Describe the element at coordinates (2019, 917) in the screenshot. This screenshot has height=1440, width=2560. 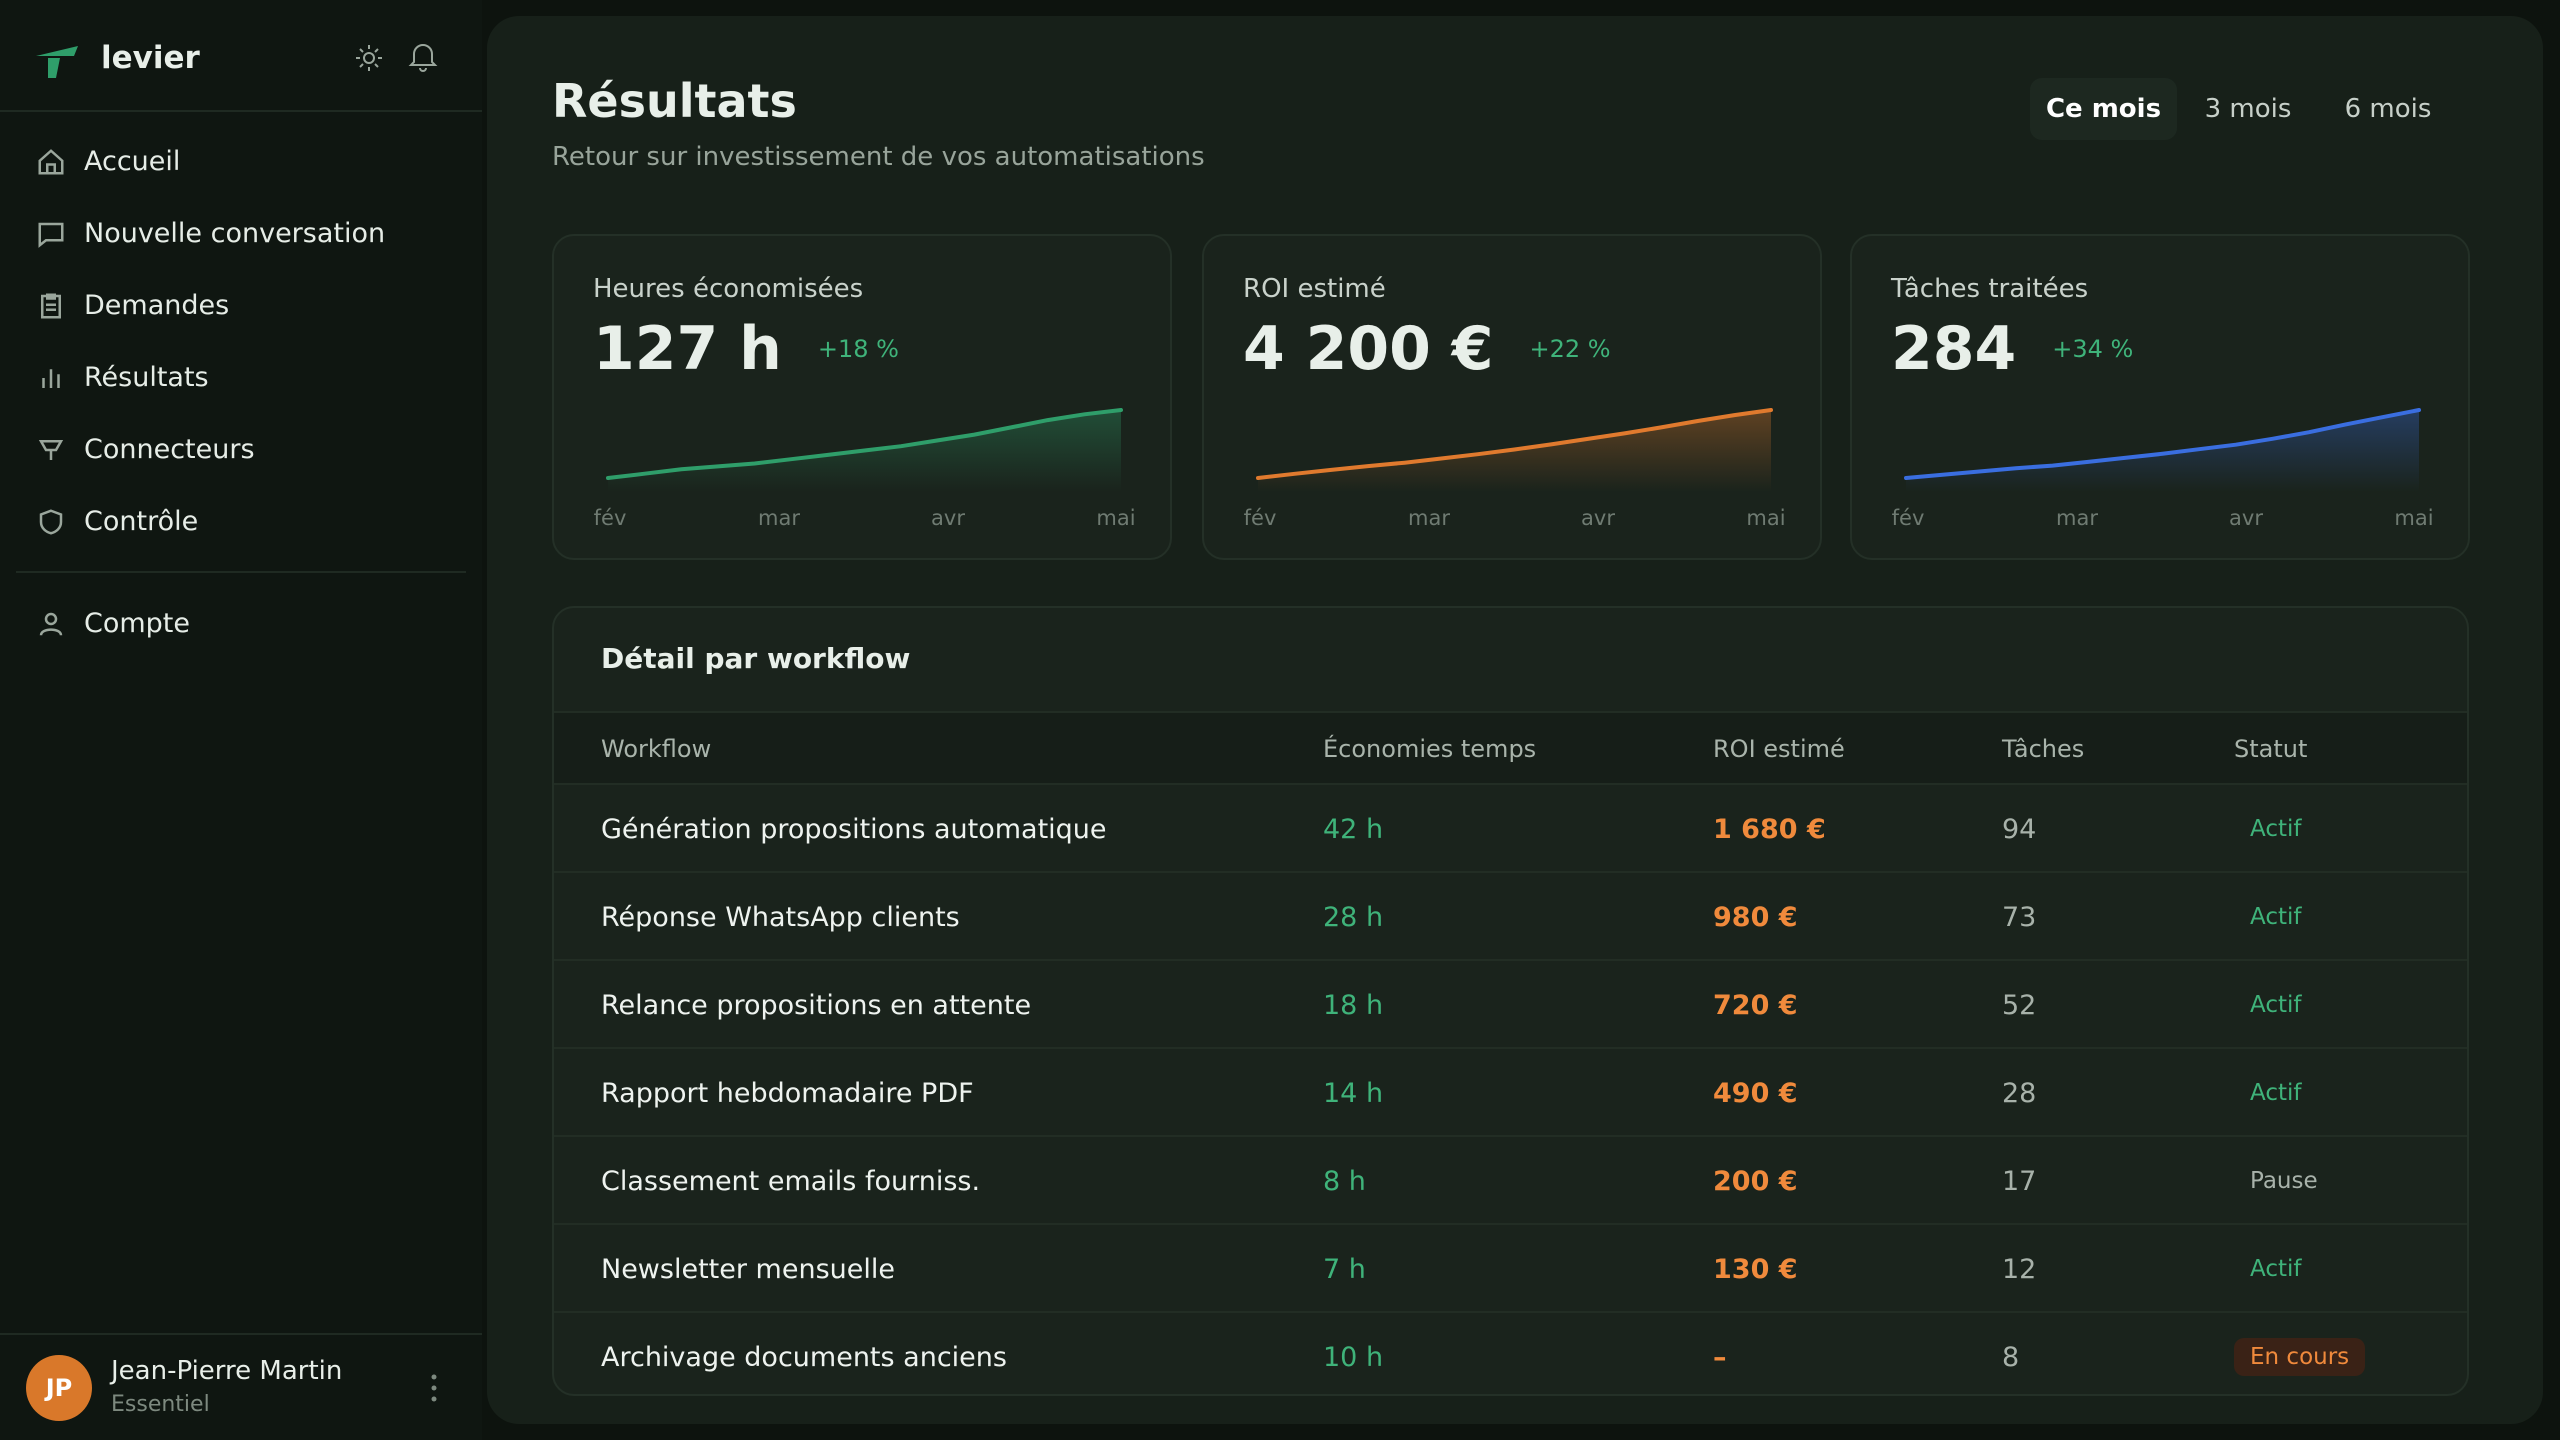
I see `table-cell: 73` at that location.